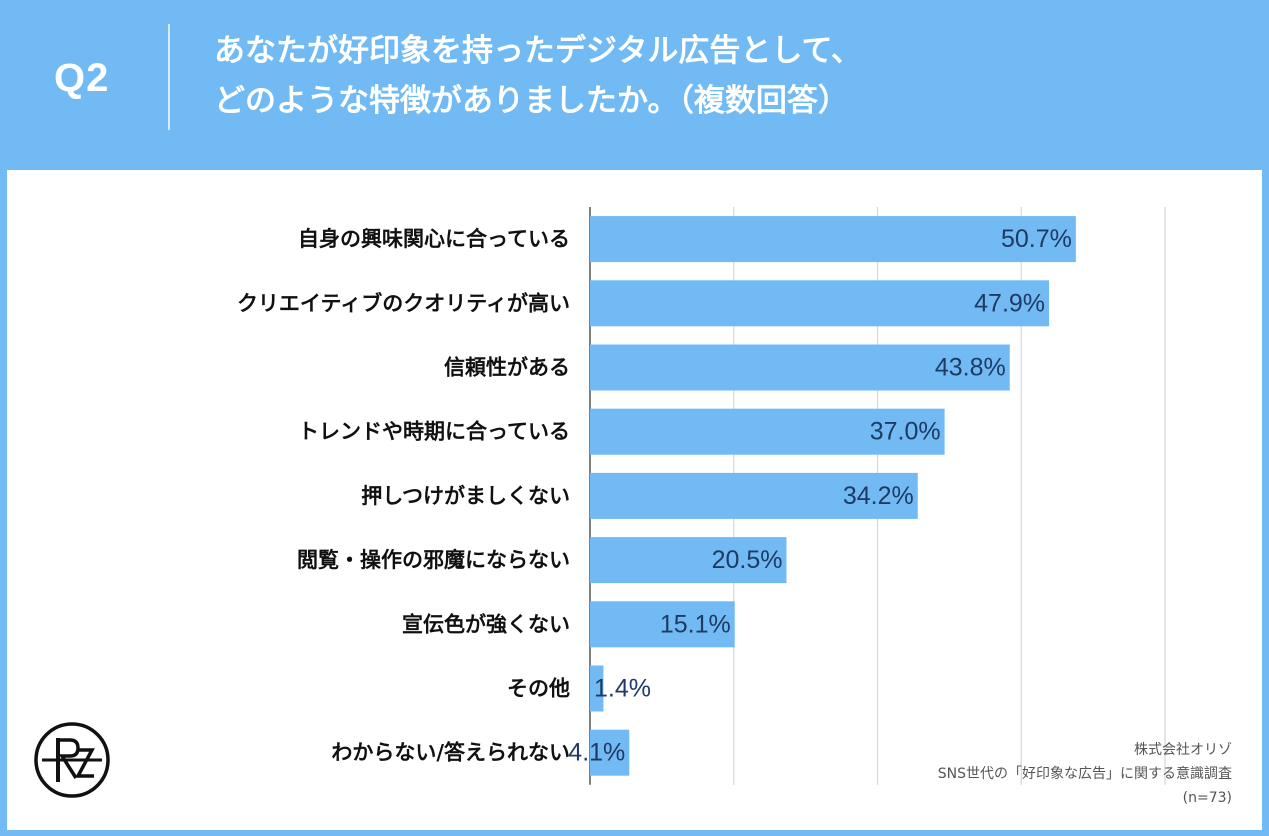 The height and width of the screenshot is (836, 1269). Describe the element at coordinates (1009, 303) in the screenshot. I see `value-label: 47.9%` at that location.